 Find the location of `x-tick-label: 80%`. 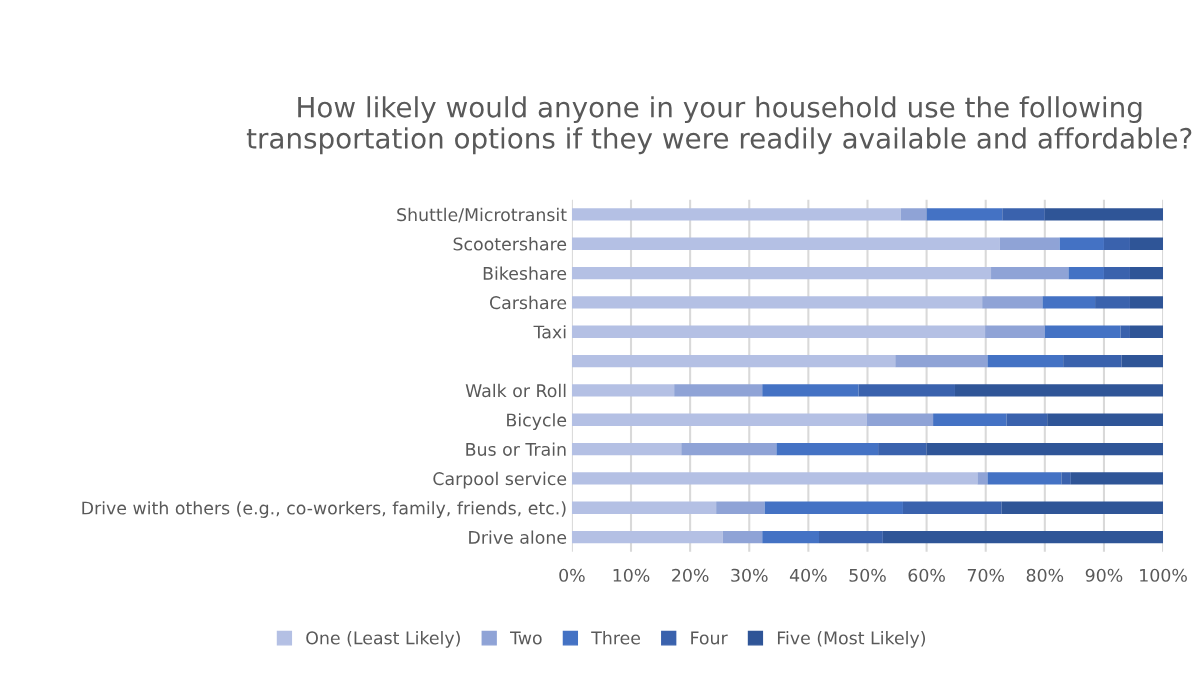

x-tick-label: 80% is located at coordinates (1045, 575).